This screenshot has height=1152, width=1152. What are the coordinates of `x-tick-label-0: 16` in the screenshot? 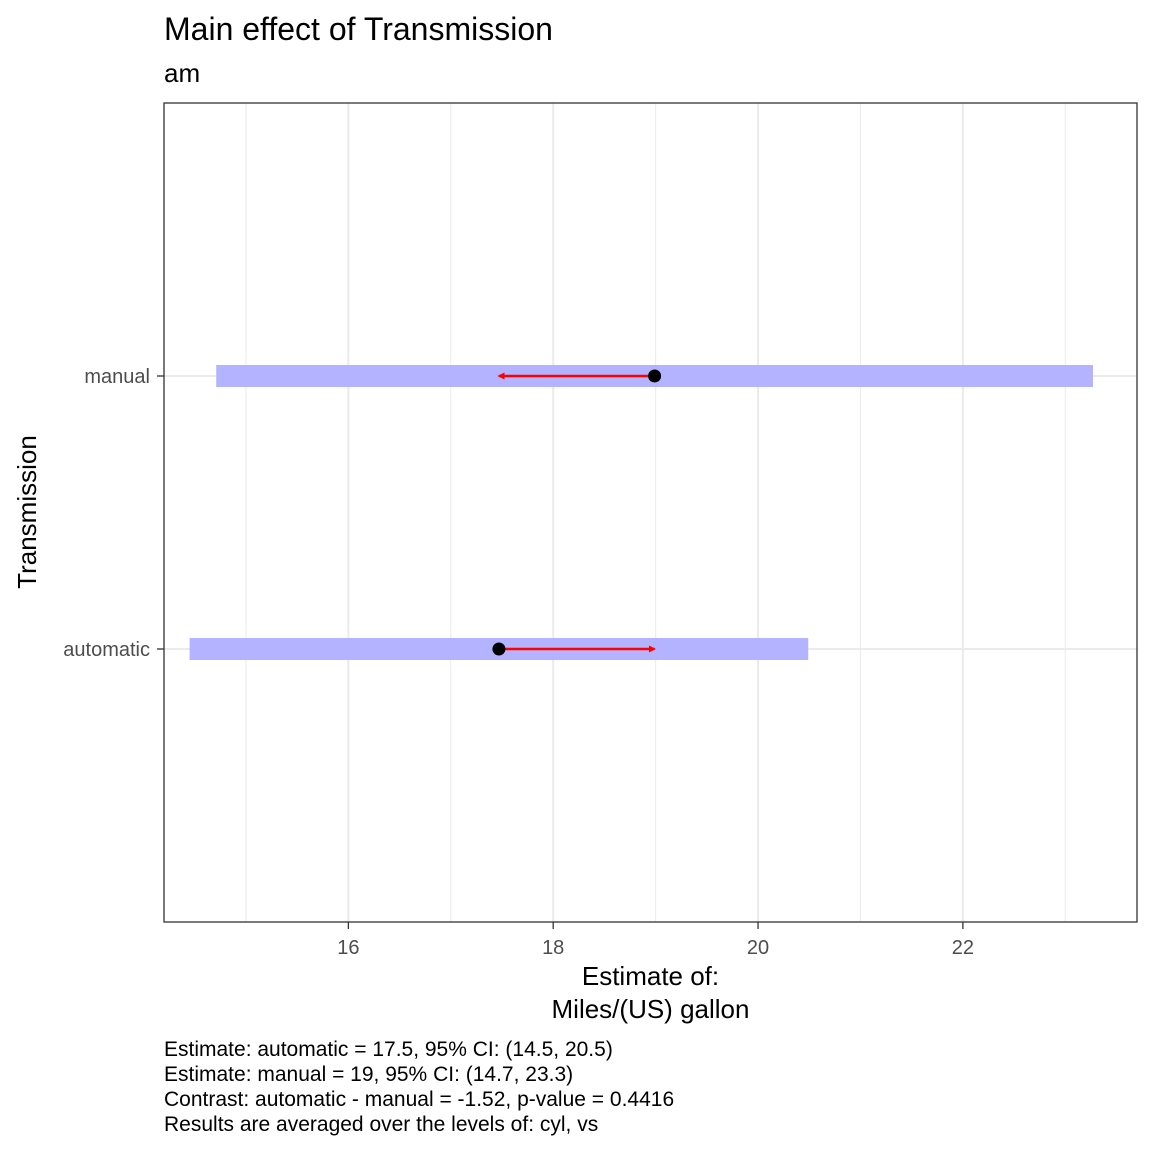 It's located at (348, 948).